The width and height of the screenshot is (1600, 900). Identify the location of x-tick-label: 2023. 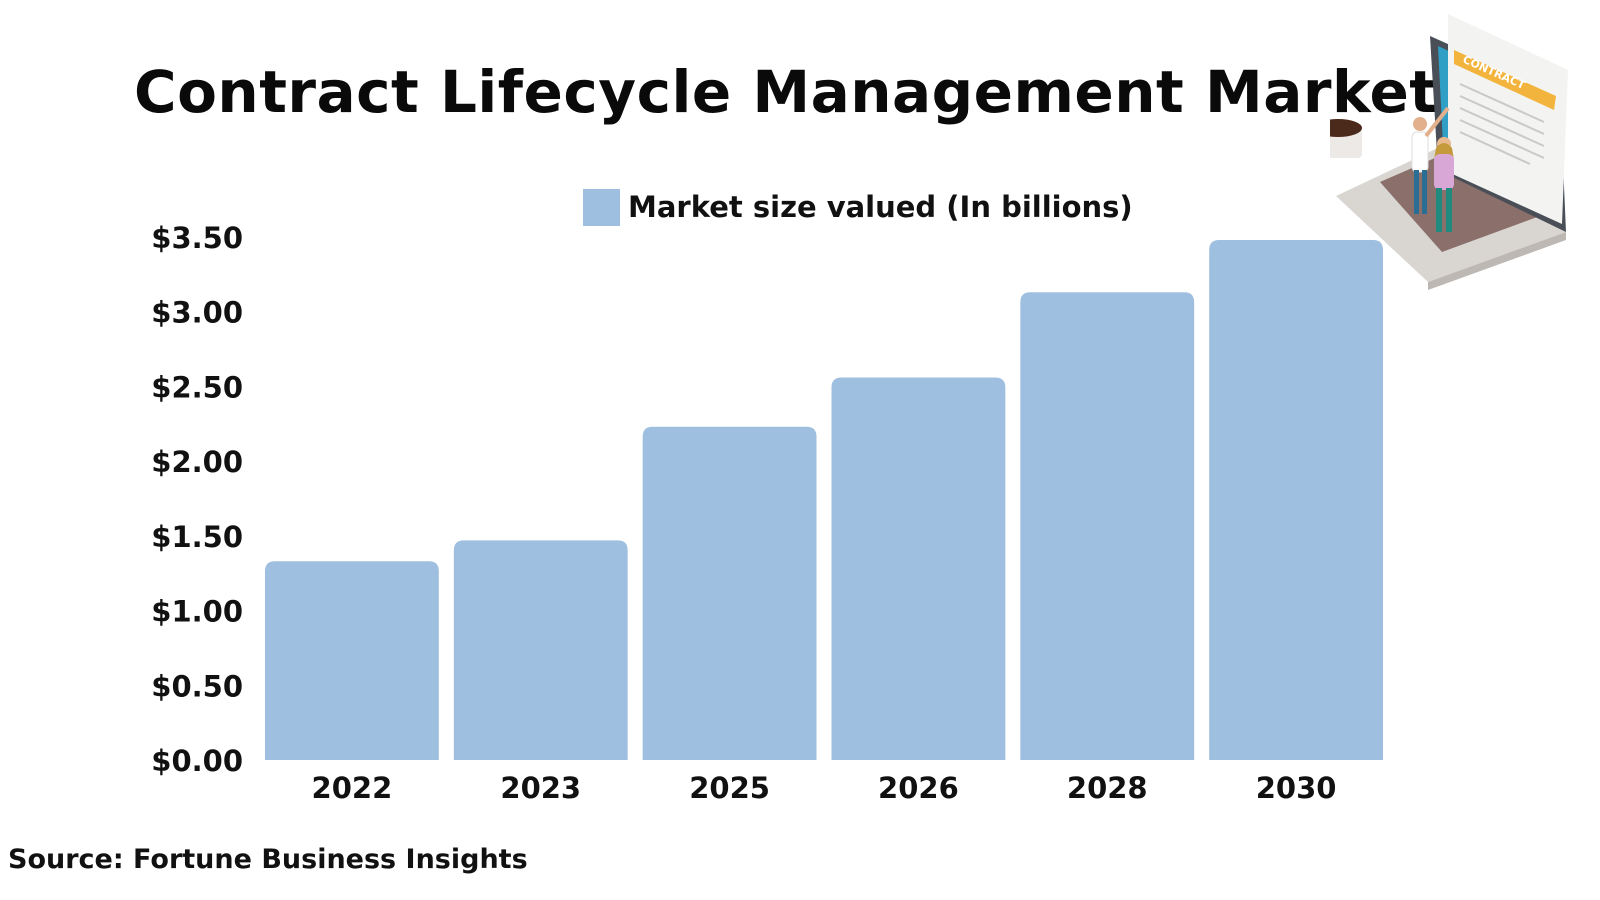
(540, 788).